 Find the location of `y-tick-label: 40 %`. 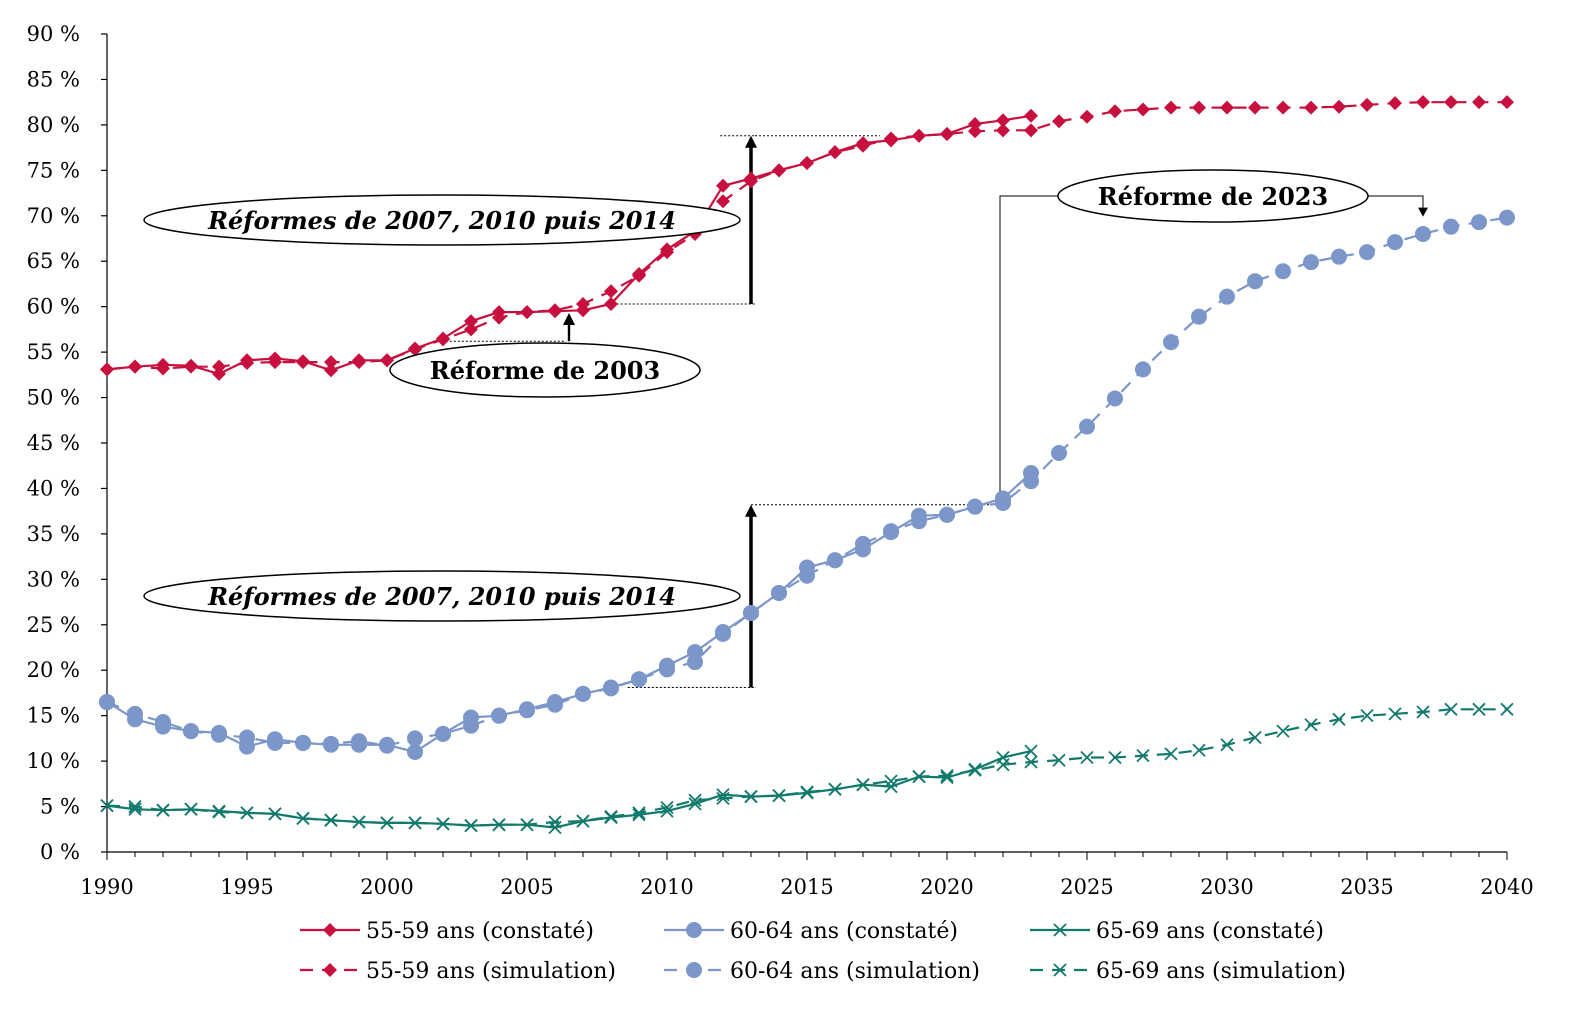

y-tick-label: 40 % is located at coordinates (53, 488).